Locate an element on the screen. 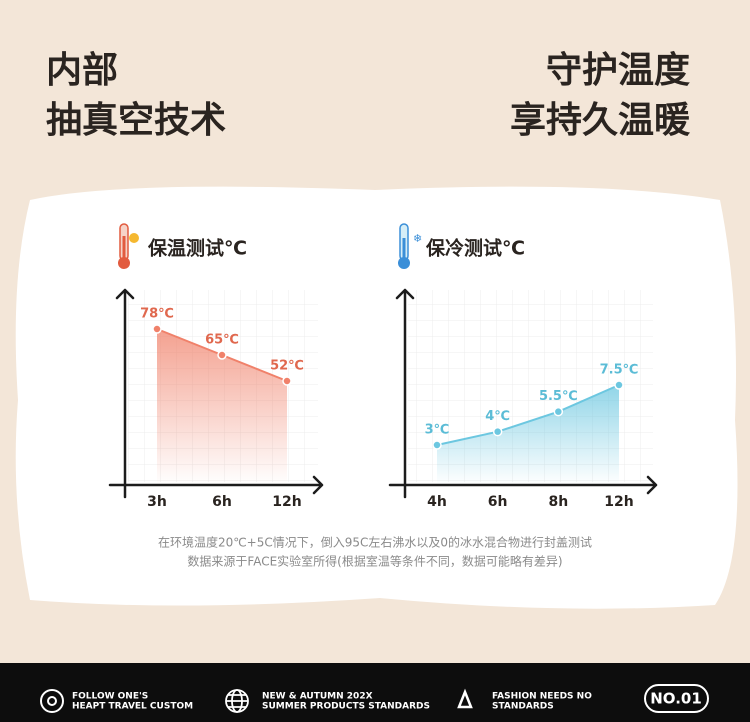 This screenshot has width=750, height=722. badge-text: NO.01 is located at coordinates (676, 699).